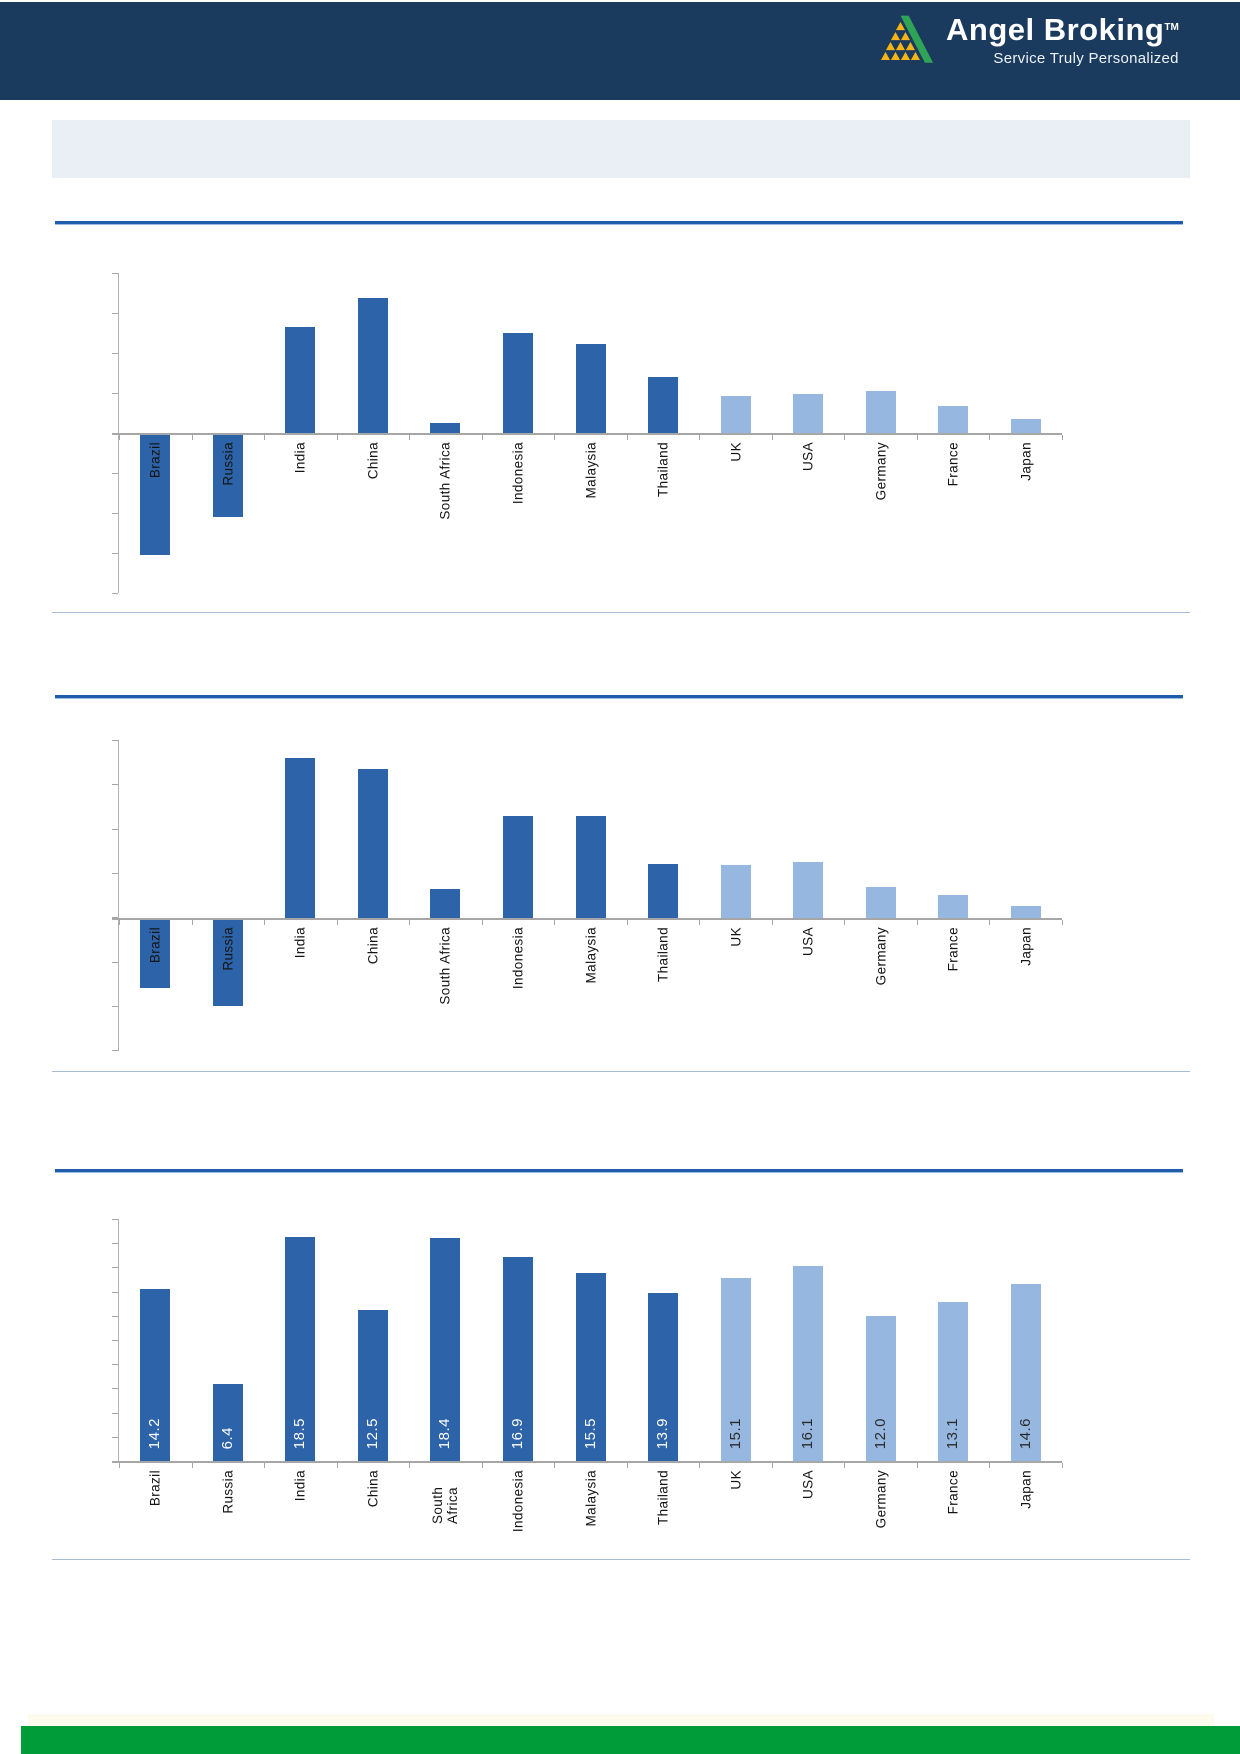  What do you see at coordinates (587, 434) in the screenshot?
I see `chart-1-x-axis` at bounding box center [587, 434].